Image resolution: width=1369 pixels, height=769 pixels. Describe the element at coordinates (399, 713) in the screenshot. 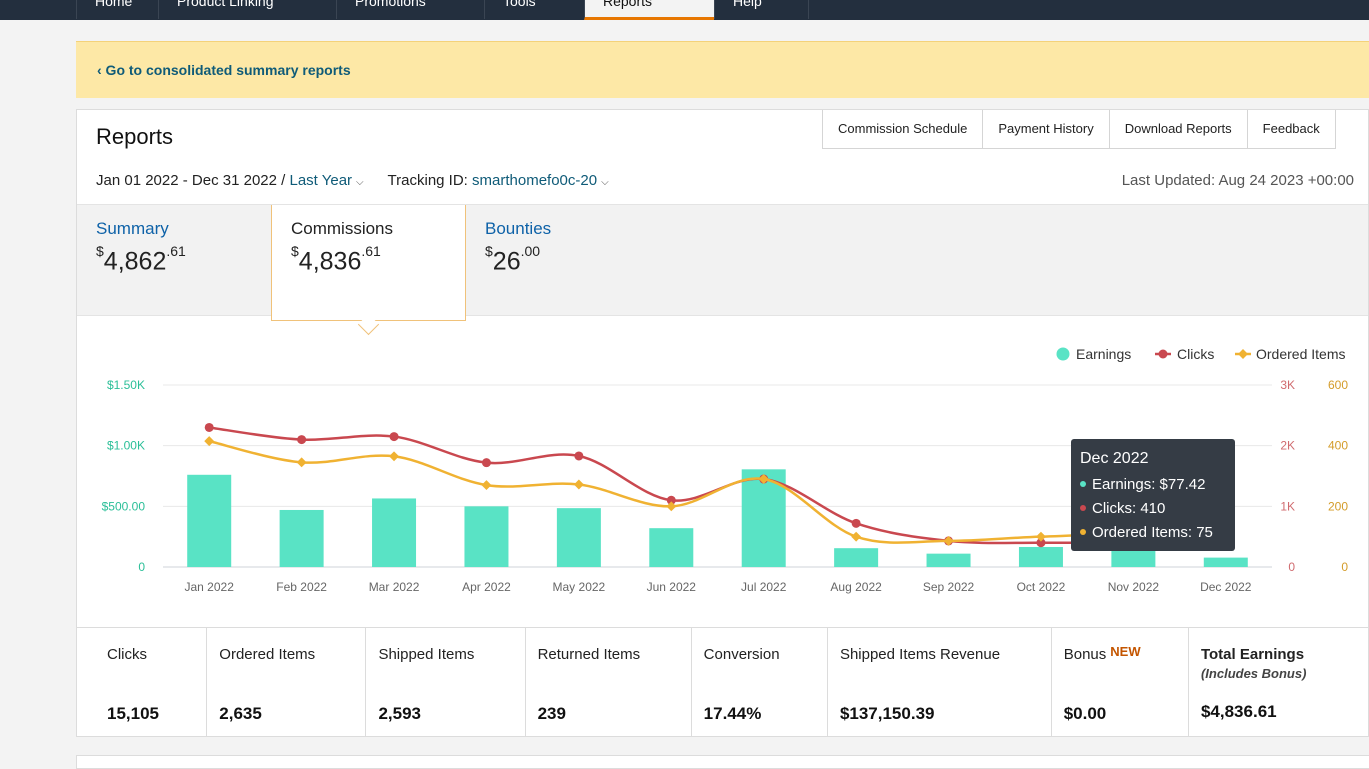

I see `stat-value: 2,593` at that location.